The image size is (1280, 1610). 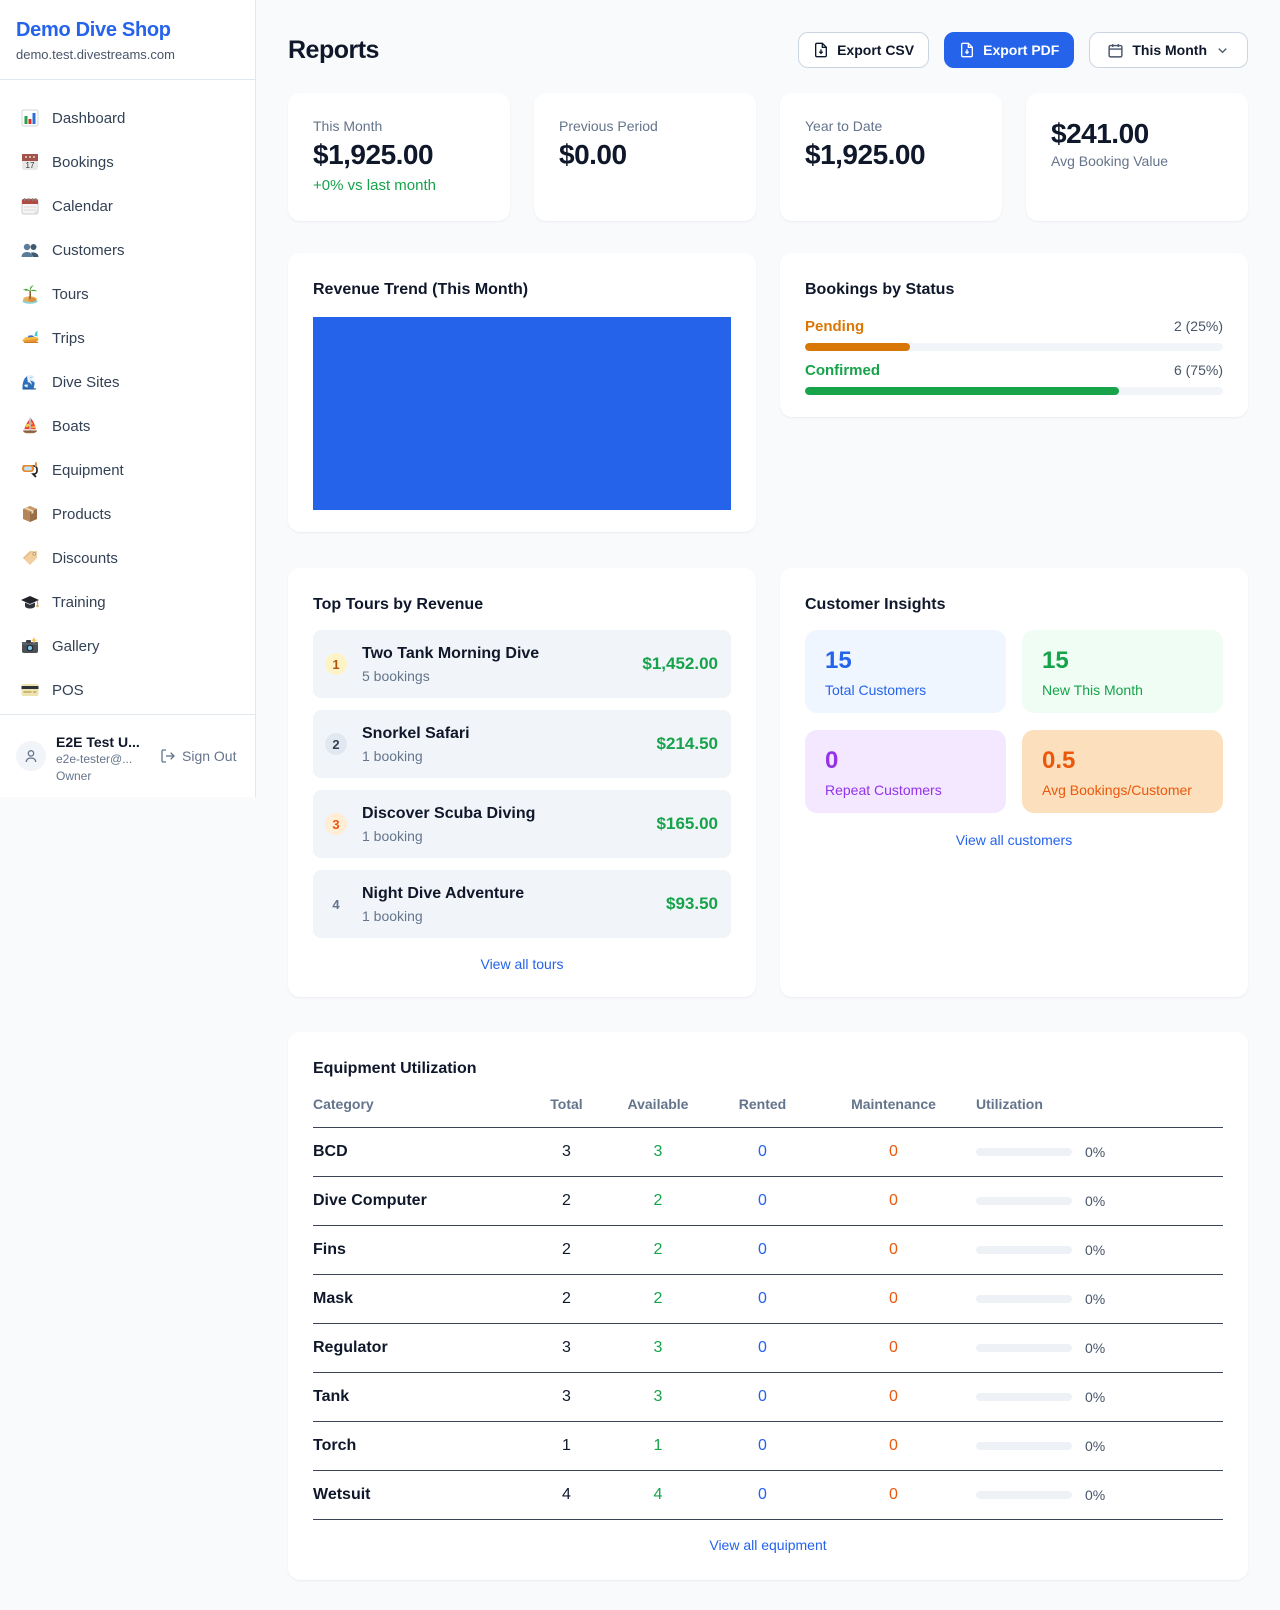 What do you see at coordinates (30, 165) in the screenshot?
I see `svg-text: 17` at bounding box center [30, 165].